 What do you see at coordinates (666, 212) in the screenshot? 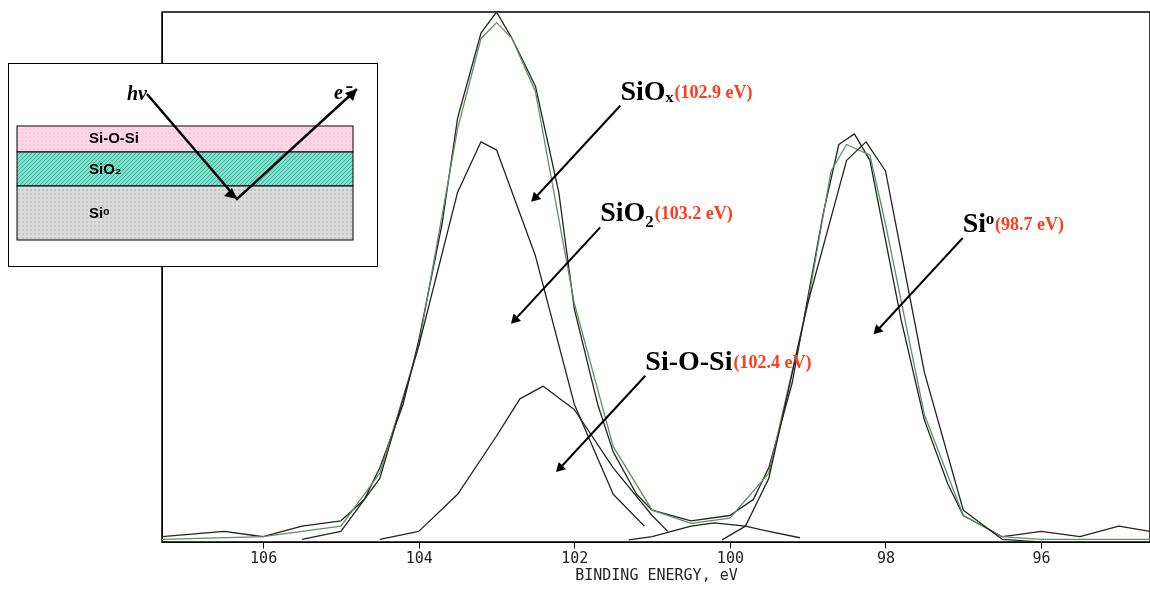
I see `annotation: SiO₂(103.2 eV)` at bounding box center [666, 212].